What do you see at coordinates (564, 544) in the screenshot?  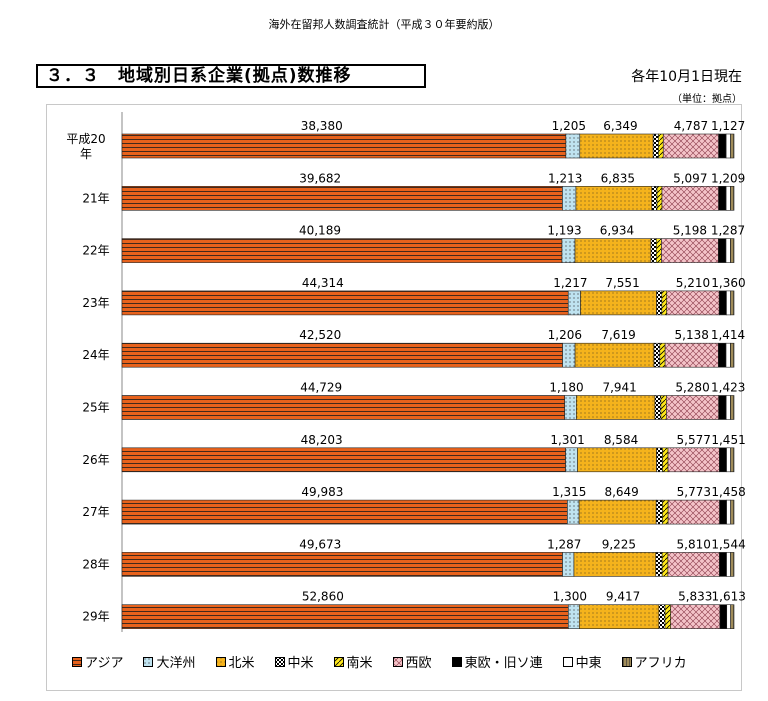 I see `data-label: 1,287` at bounding box center [564, 544].